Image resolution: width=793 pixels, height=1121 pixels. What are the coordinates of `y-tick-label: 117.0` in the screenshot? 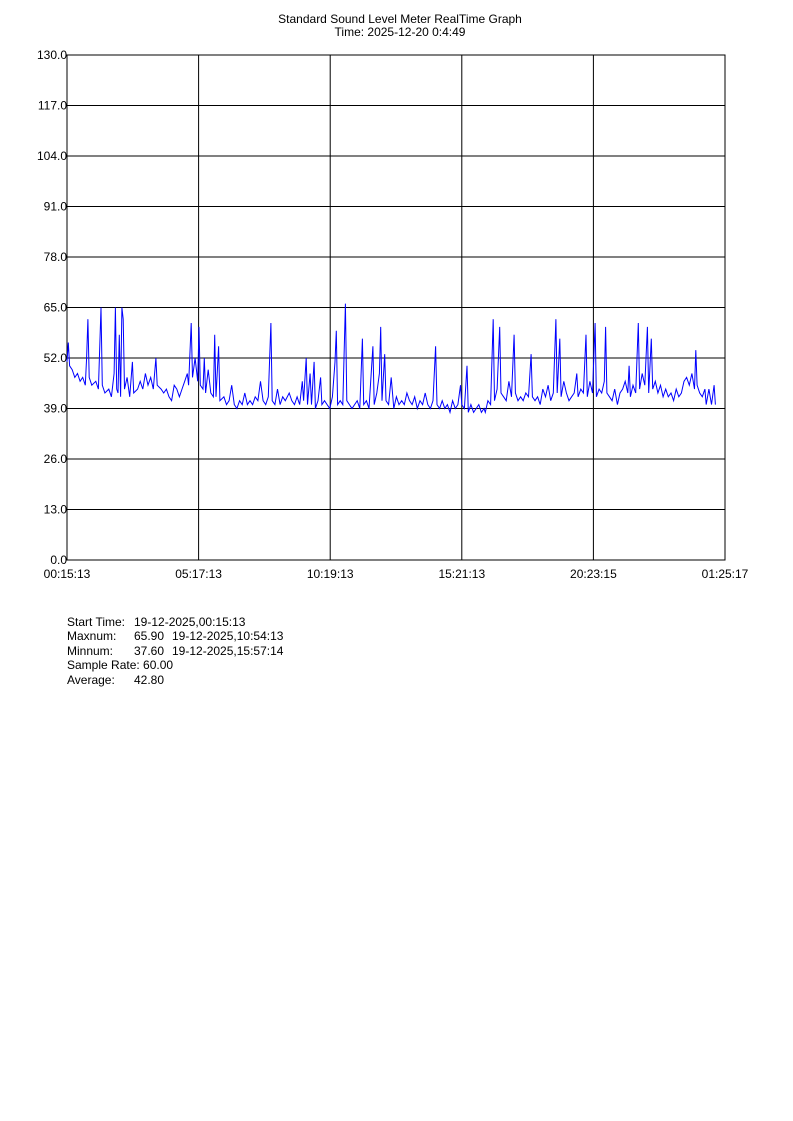 It's located at (52, 106).